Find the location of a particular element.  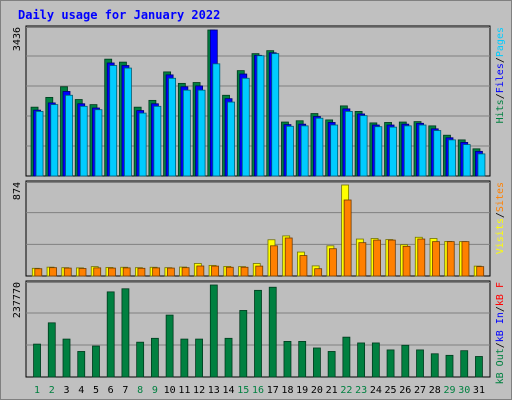

day-label-14: 14 is located at coordinates (229, 390).